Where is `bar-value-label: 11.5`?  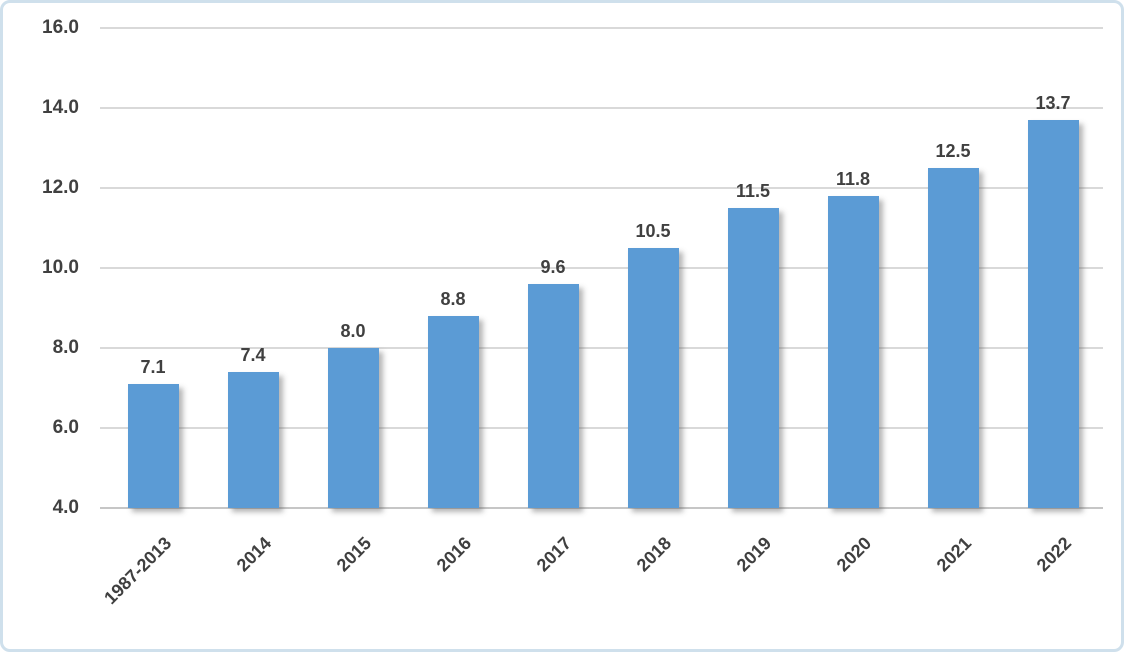 bar-value-label: 11.5 is located at coordinates (753, 191).